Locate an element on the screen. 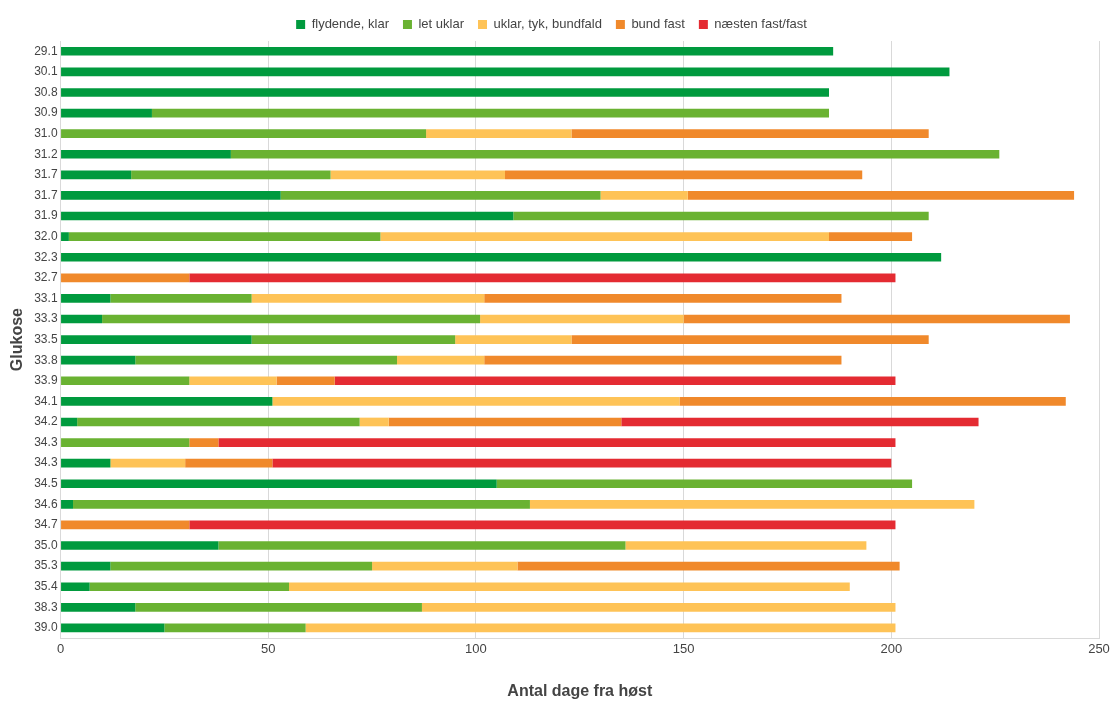 This screenshot has width=1113, height=709. y-tick-label: 29.1 is located at coordinates (46, 50).